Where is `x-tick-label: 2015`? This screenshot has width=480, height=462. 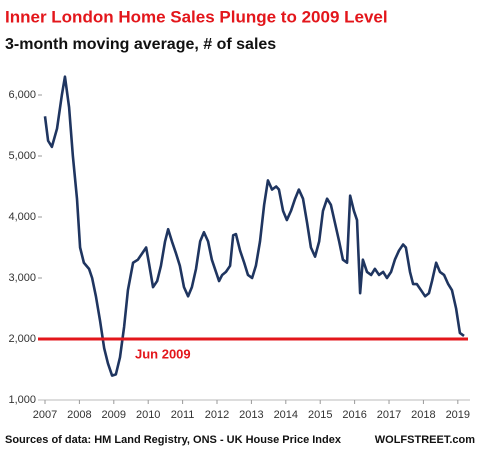 x-tick-label: 2015 is located at coordinates (320, 415).